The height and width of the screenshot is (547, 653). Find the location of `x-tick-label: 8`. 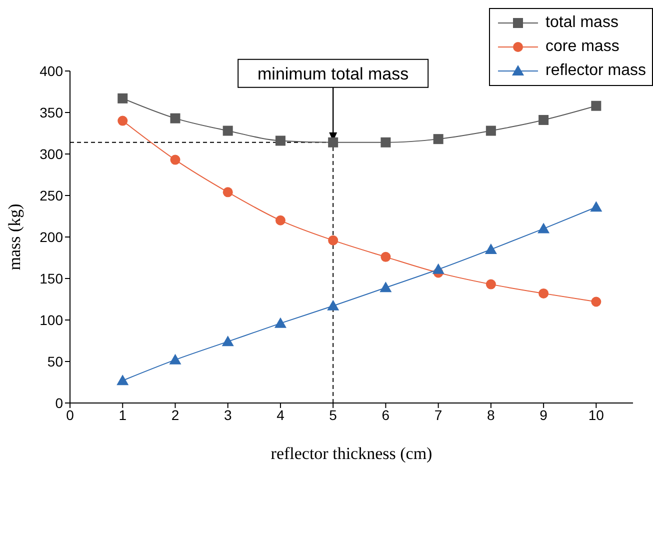

x-tick-label: 8 is located at coordinates (491, 414).